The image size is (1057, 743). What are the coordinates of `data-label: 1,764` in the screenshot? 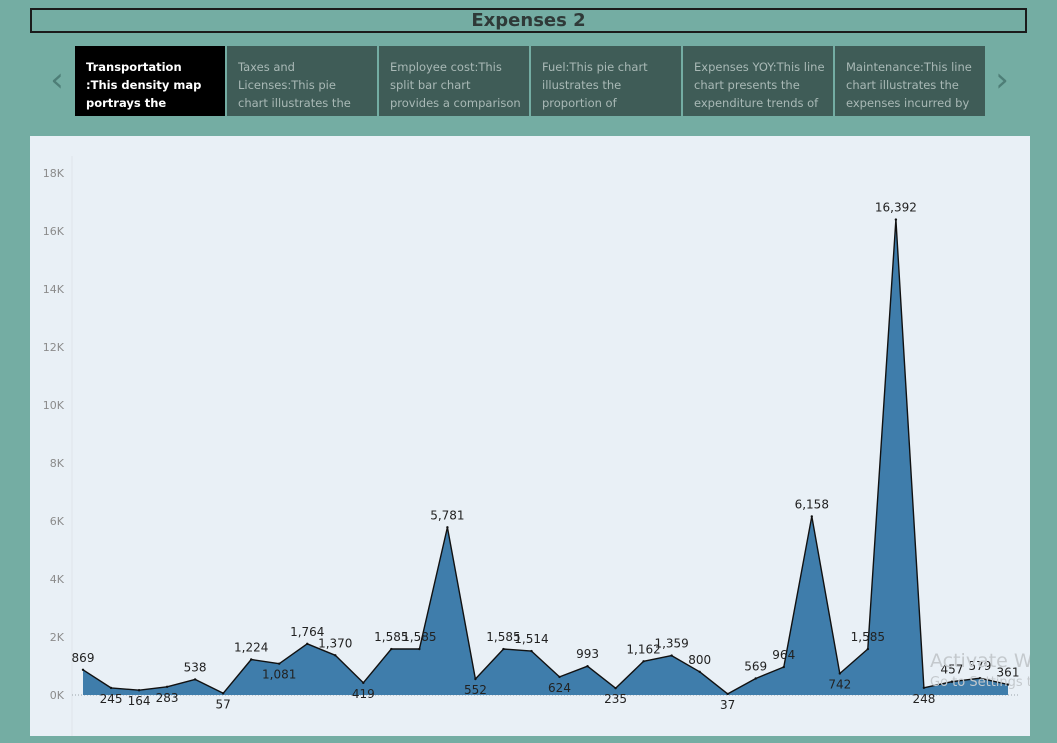 It's located at (307, 632).